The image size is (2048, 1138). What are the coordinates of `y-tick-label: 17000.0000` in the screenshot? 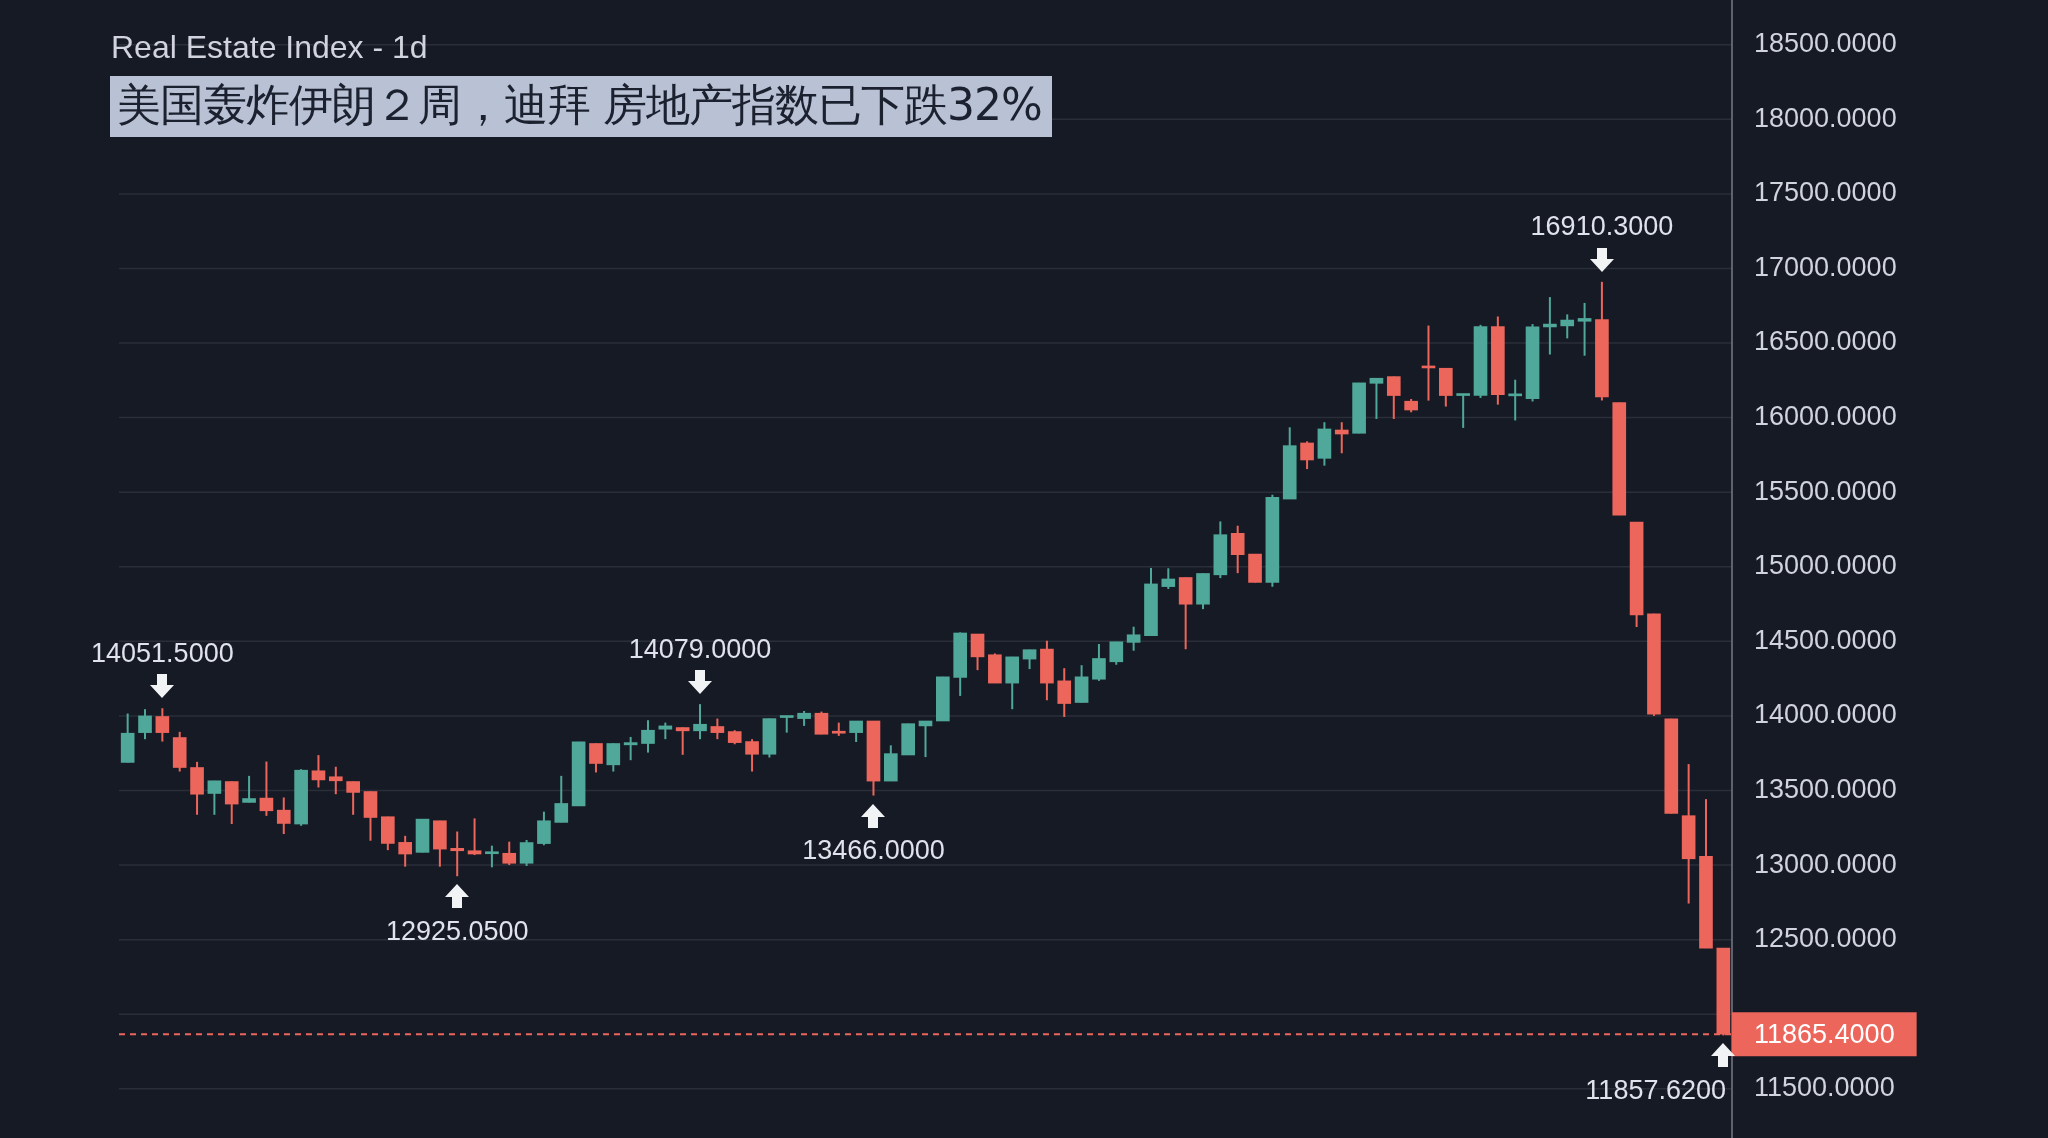 It's located at (1825, 266).